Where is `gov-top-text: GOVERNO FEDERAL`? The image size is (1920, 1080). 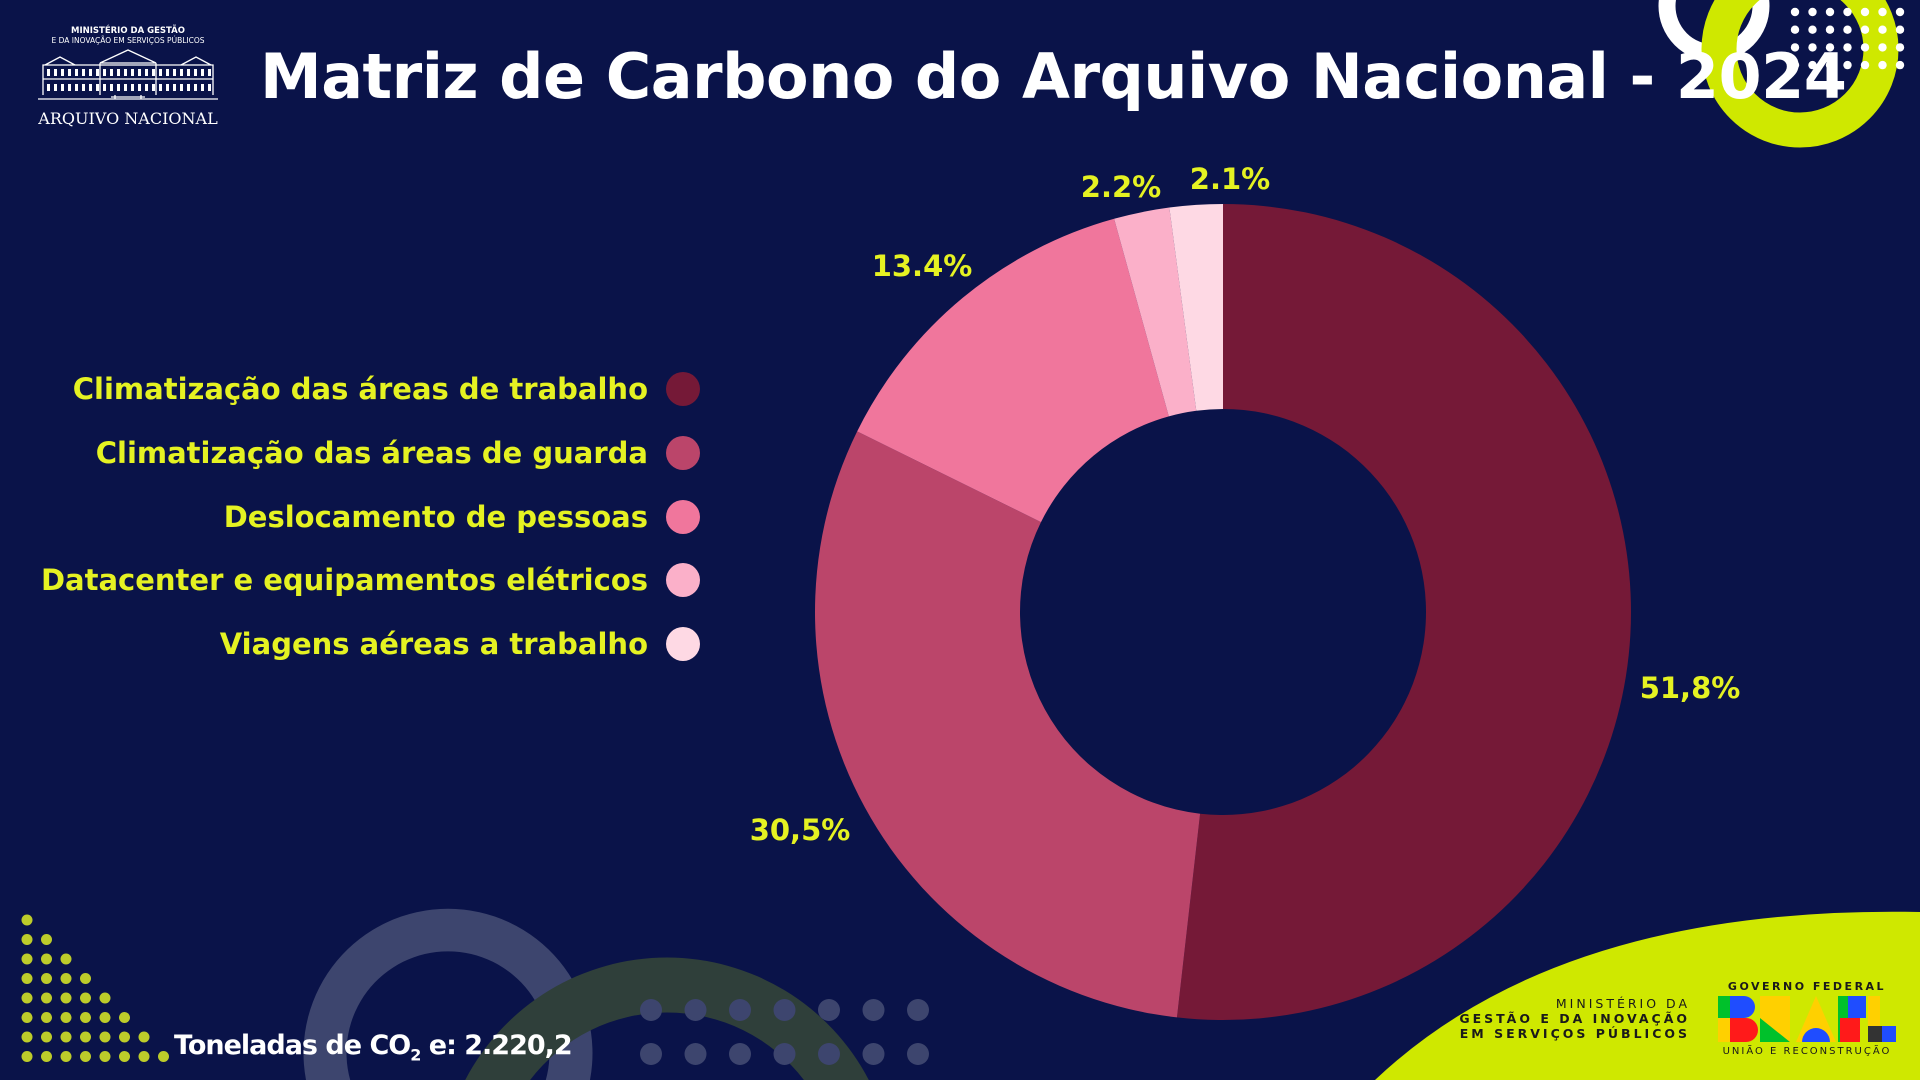 gov-top-text: GOVERNO FEDERAL is located at coordinates (1807, 986).